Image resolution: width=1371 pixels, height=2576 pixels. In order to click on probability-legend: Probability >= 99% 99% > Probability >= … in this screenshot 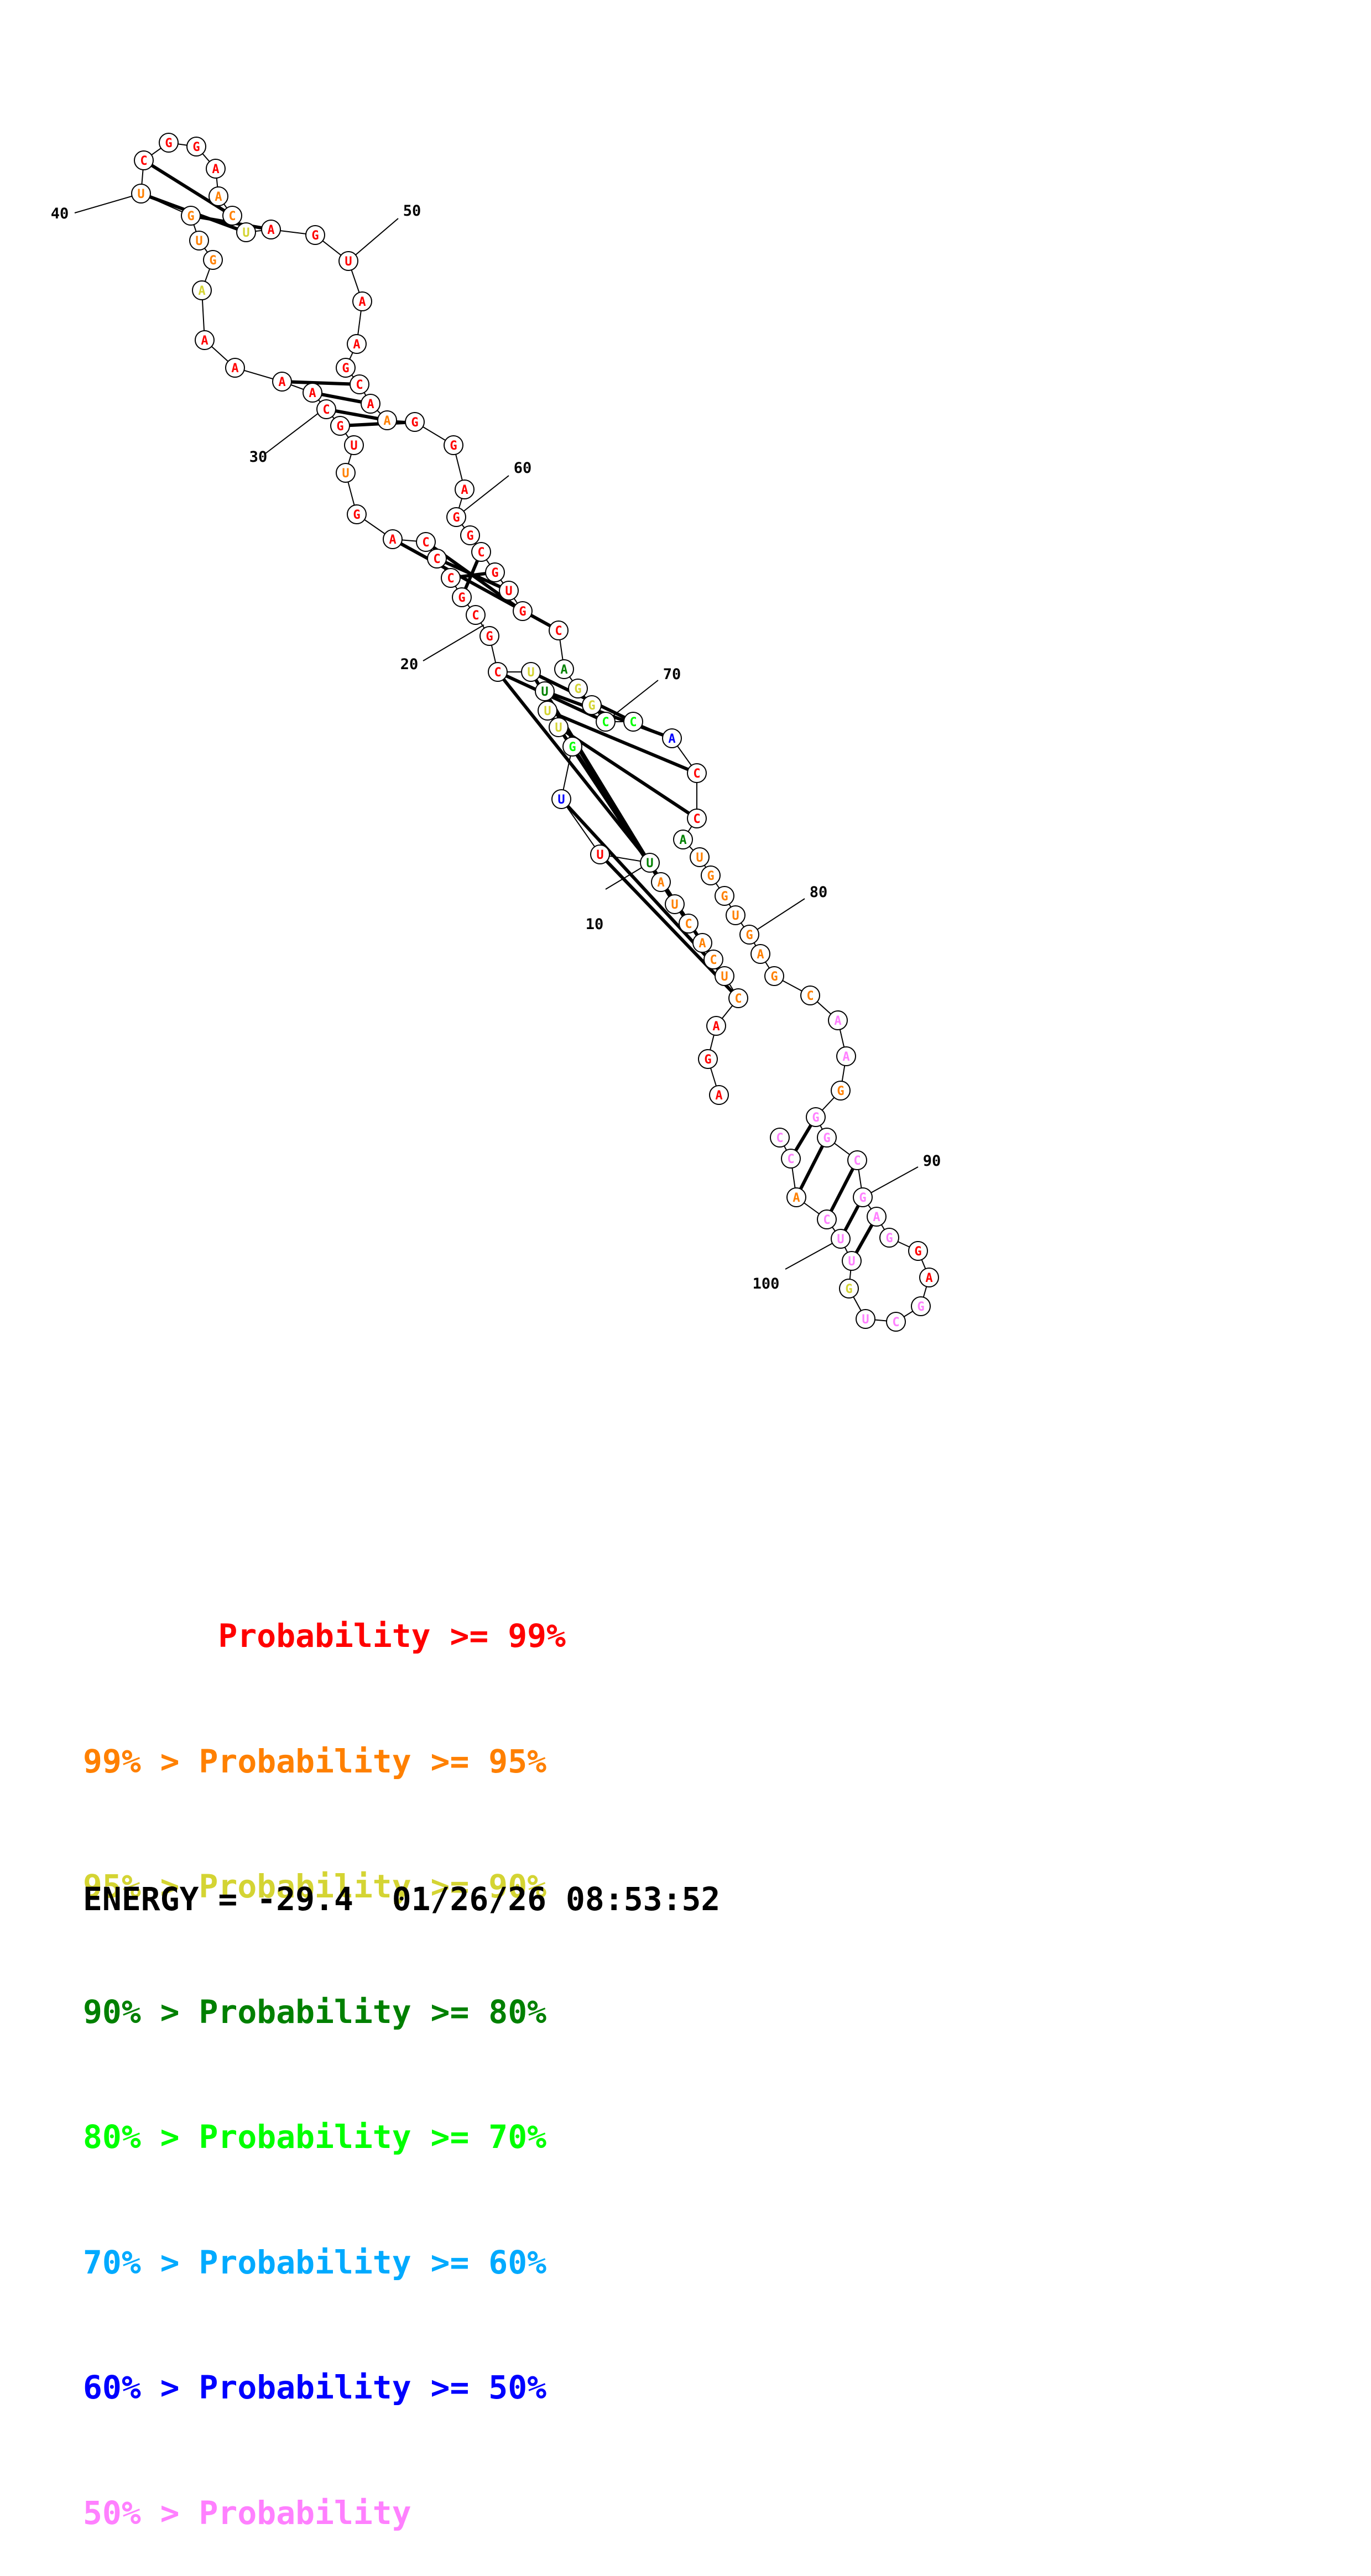, I will do `click(325, 2054)`.